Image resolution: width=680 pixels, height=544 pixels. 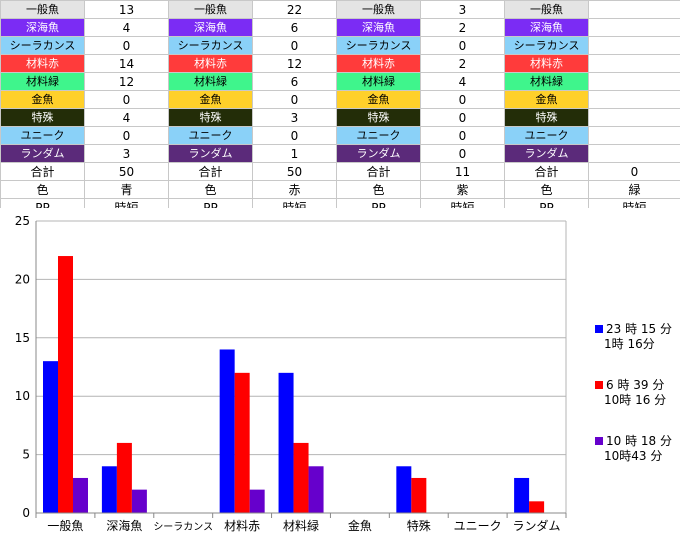 I want to click on x-tick-label: 材料緑, so click(x=301, y=525).